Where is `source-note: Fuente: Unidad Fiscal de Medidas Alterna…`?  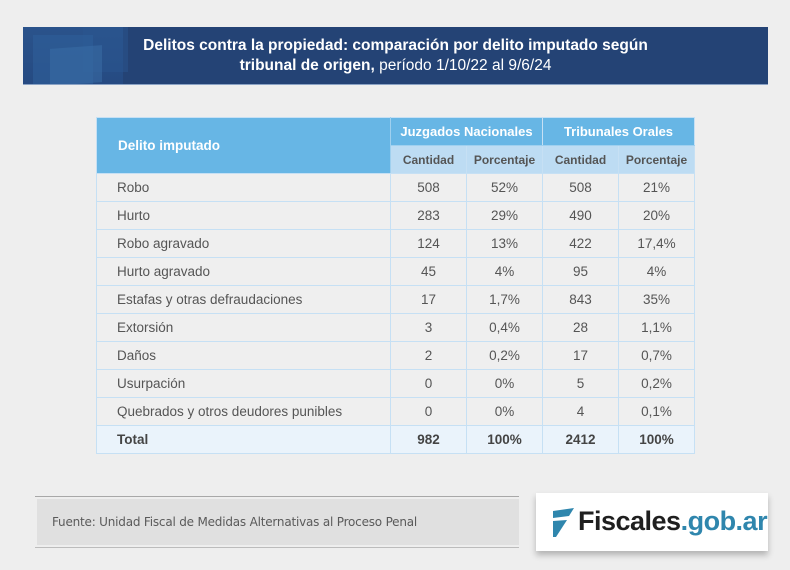 source-note: Fuente: Unidad Fiscal de Medidas Alterna… is located at coordinates (277, 522).